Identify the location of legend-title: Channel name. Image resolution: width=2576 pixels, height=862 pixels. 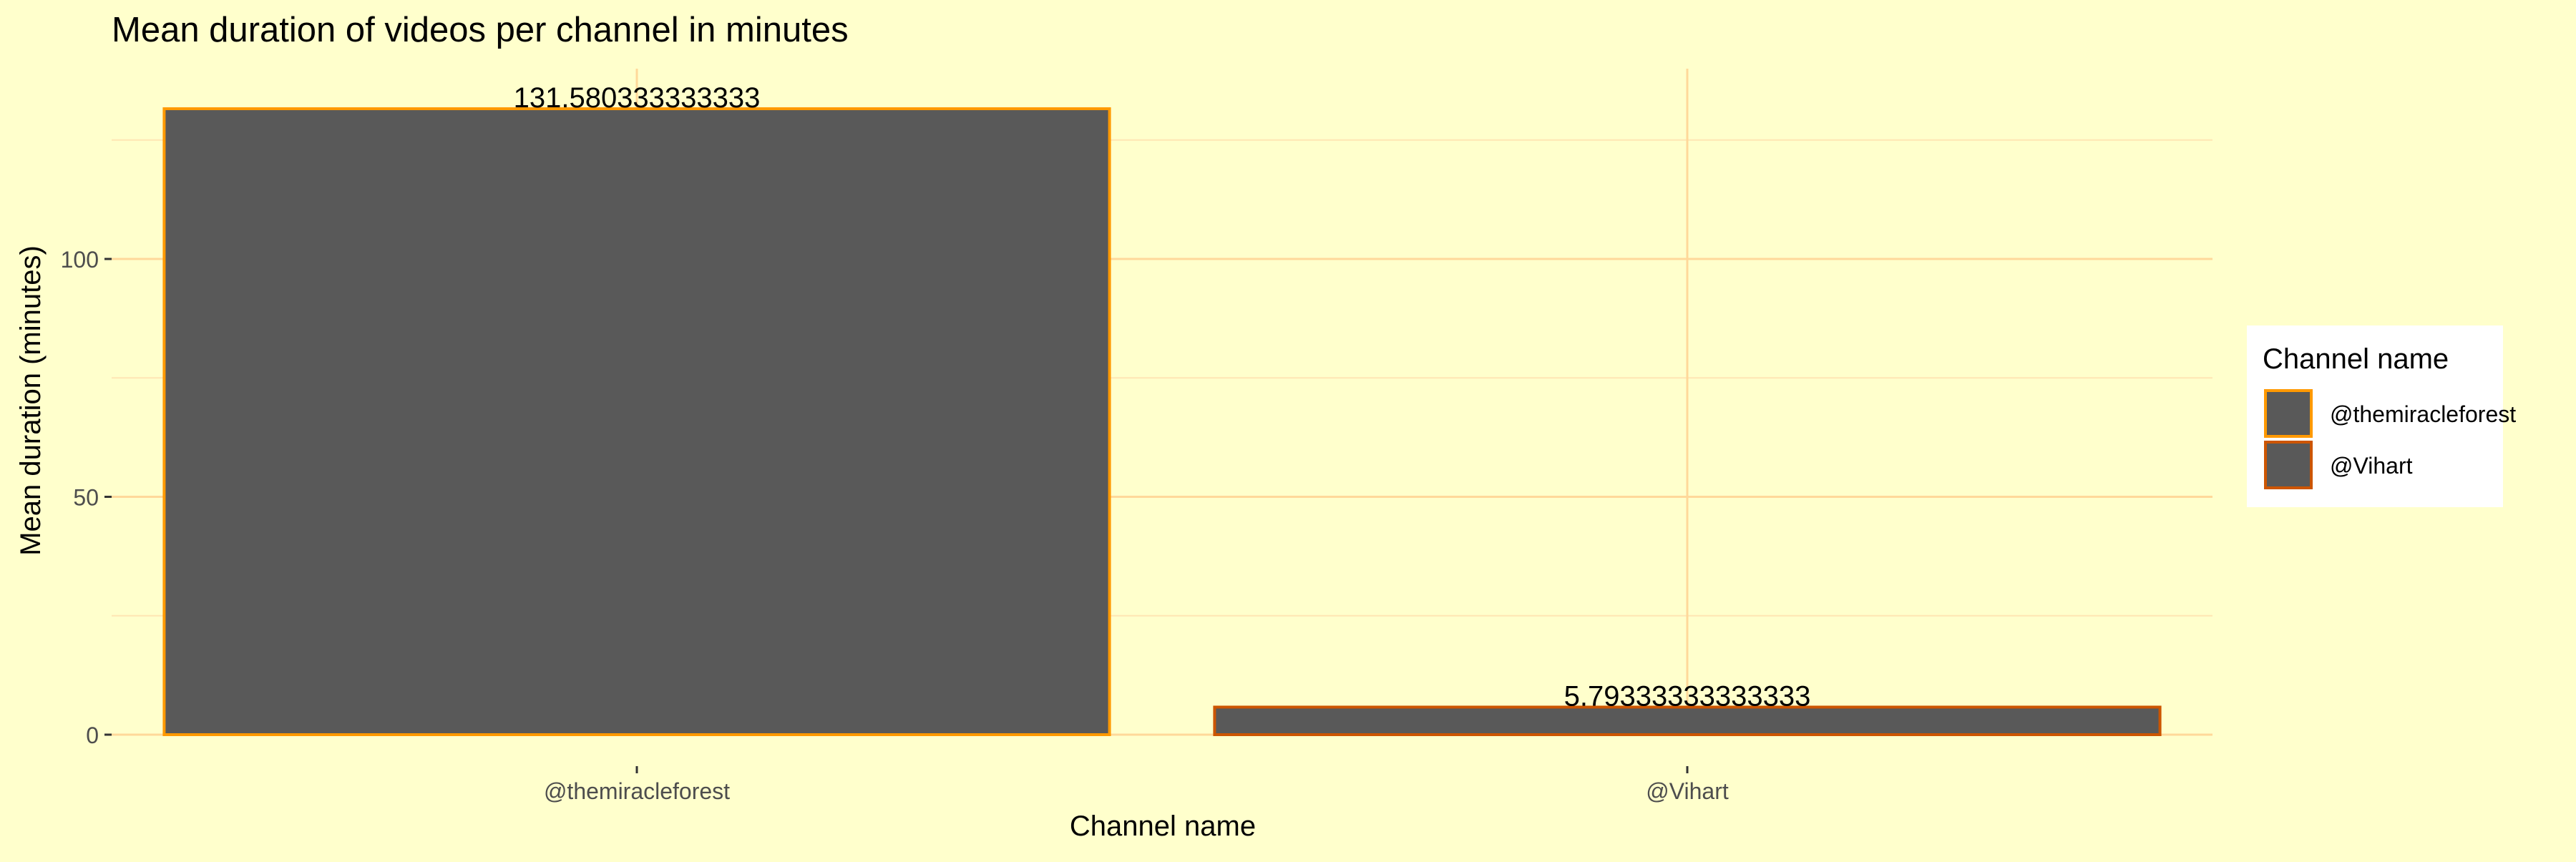
(2356, 359).